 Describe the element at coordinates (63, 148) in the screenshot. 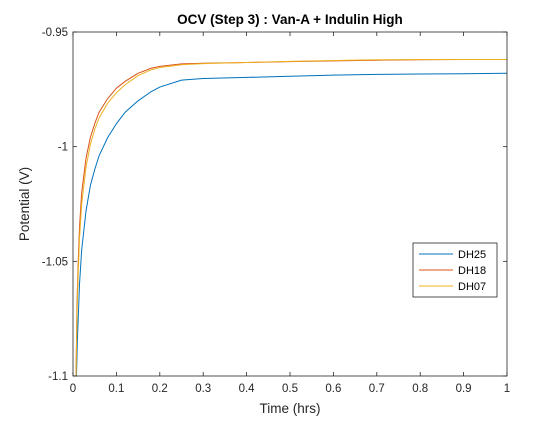

I see `y-tick-label: -1` at that location.